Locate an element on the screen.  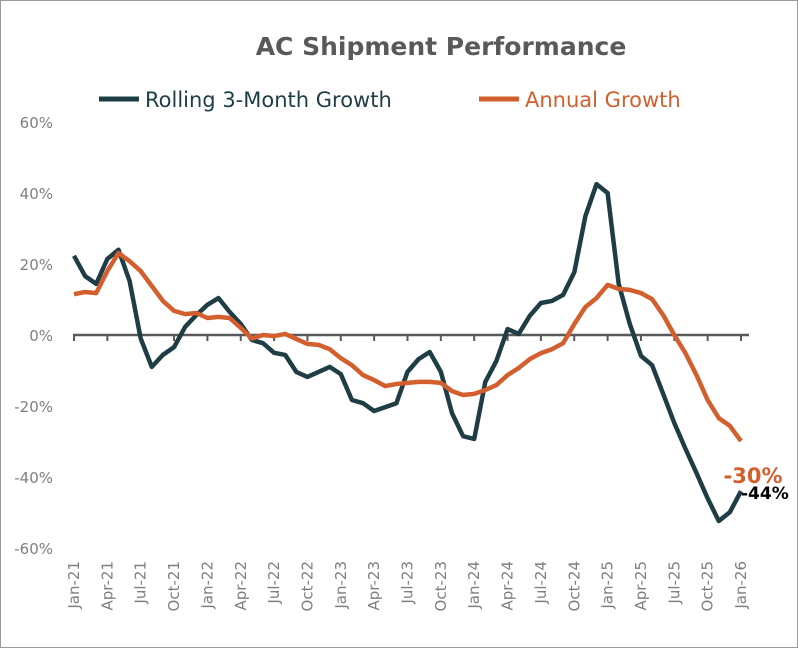
x-tick-label: Jan-24 is located at coordinates (474, 585).